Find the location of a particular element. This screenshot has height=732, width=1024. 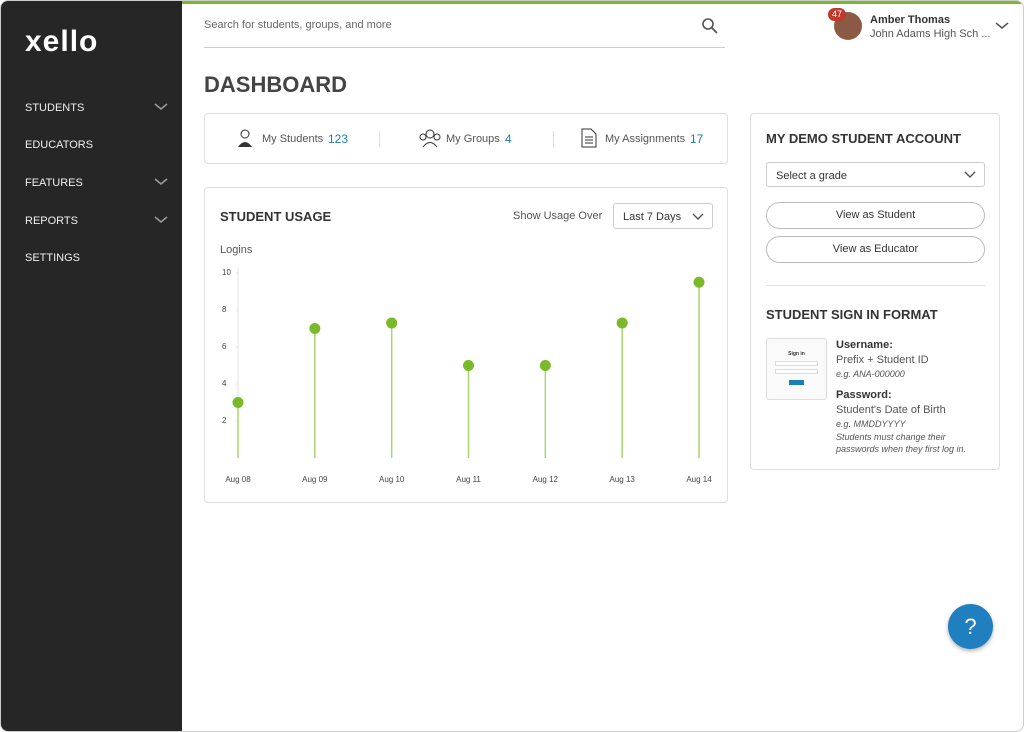

panel-title: MY DEMO STUDENT ACCOUNT is located at coordinates (863, 138).